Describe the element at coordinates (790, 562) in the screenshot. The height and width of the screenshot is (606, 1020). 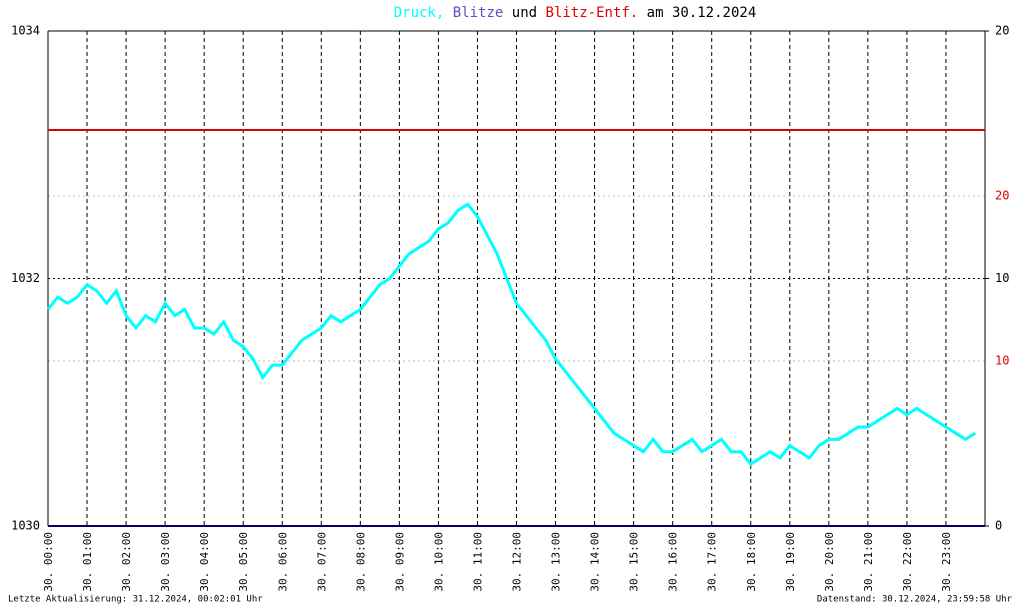
I see `x-tick-label: 30. 19:00` at that location.